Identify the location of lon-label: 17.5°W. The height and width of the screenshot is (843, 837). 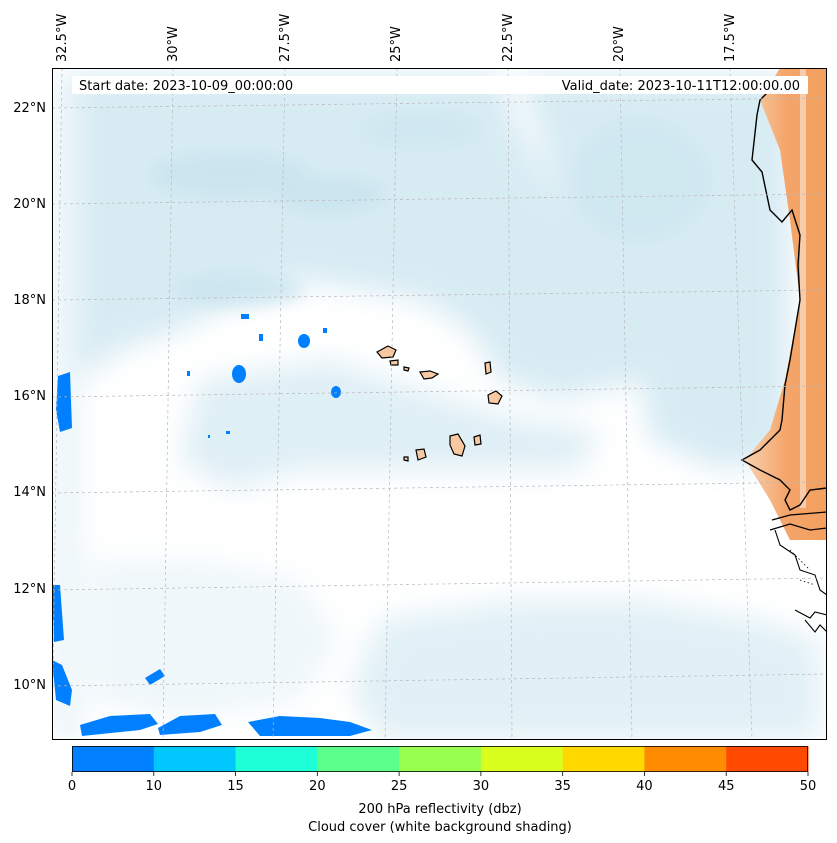
(730, 38).